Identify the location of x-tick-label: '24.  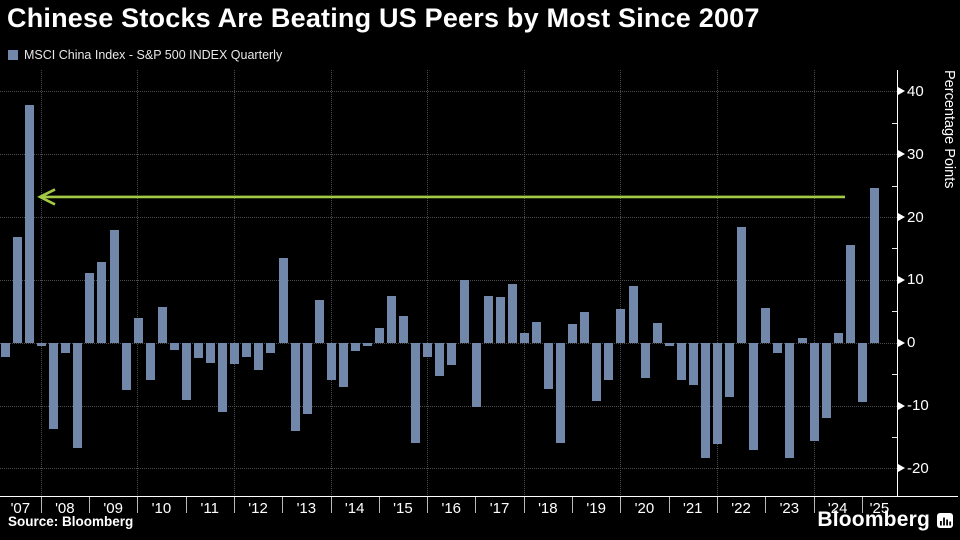
(837, 508).